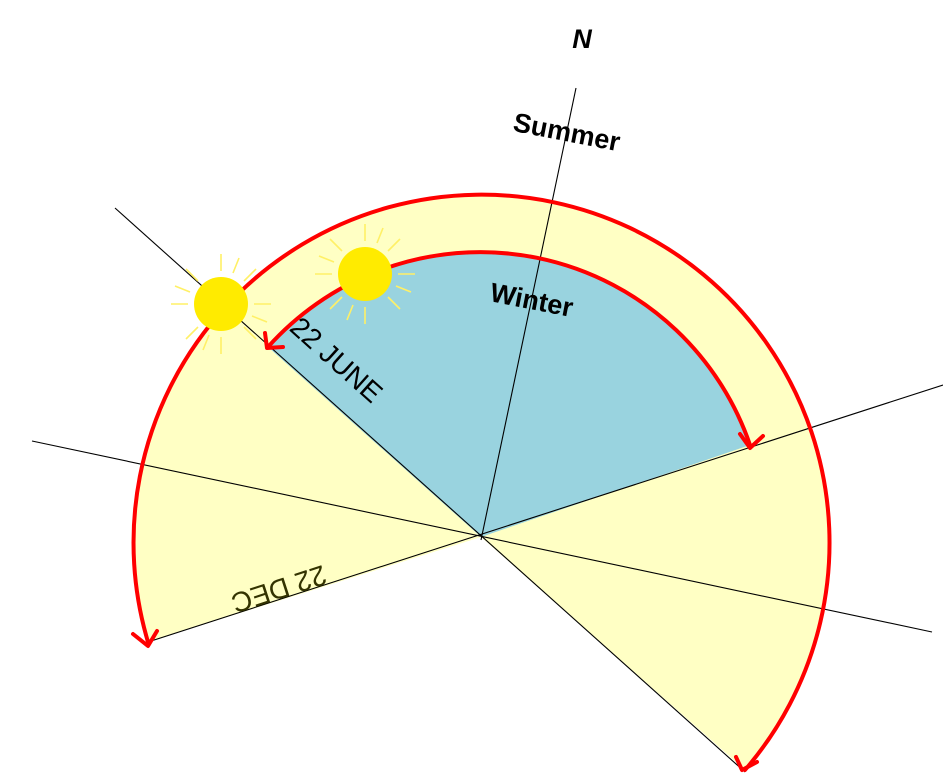 This screenshot has height=773, width=943. I want to click on winter-sun-path-arc, so click(514, 350).